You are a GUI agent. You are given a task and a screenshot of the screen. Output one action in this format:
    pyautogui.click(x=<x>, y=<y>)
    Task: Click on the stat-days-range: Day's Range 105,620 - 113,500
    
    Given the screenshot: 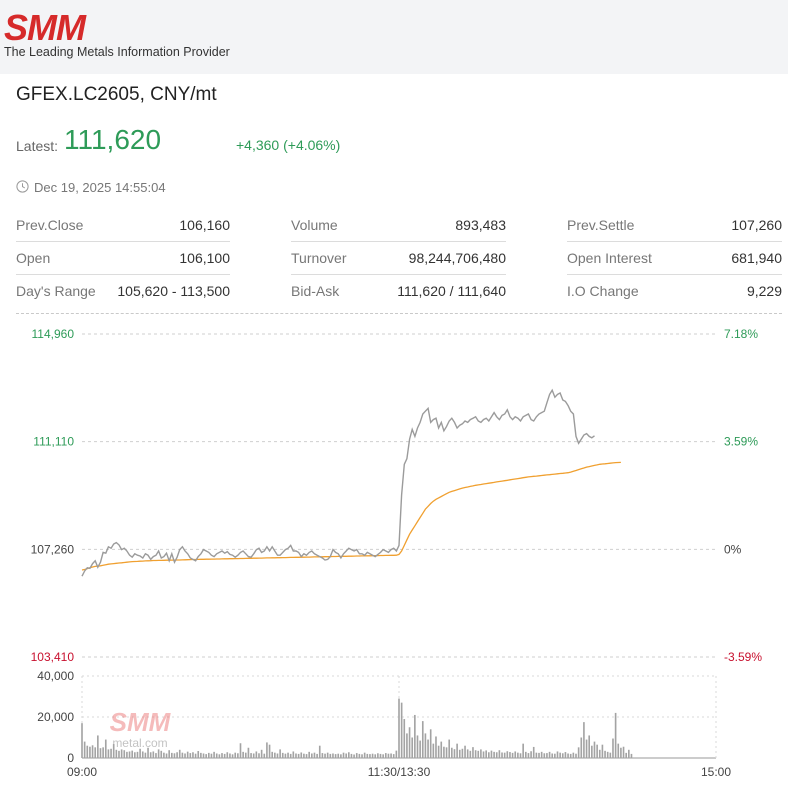 What is the action you would take?
    pyautogui.click(x=123, y=290)
    